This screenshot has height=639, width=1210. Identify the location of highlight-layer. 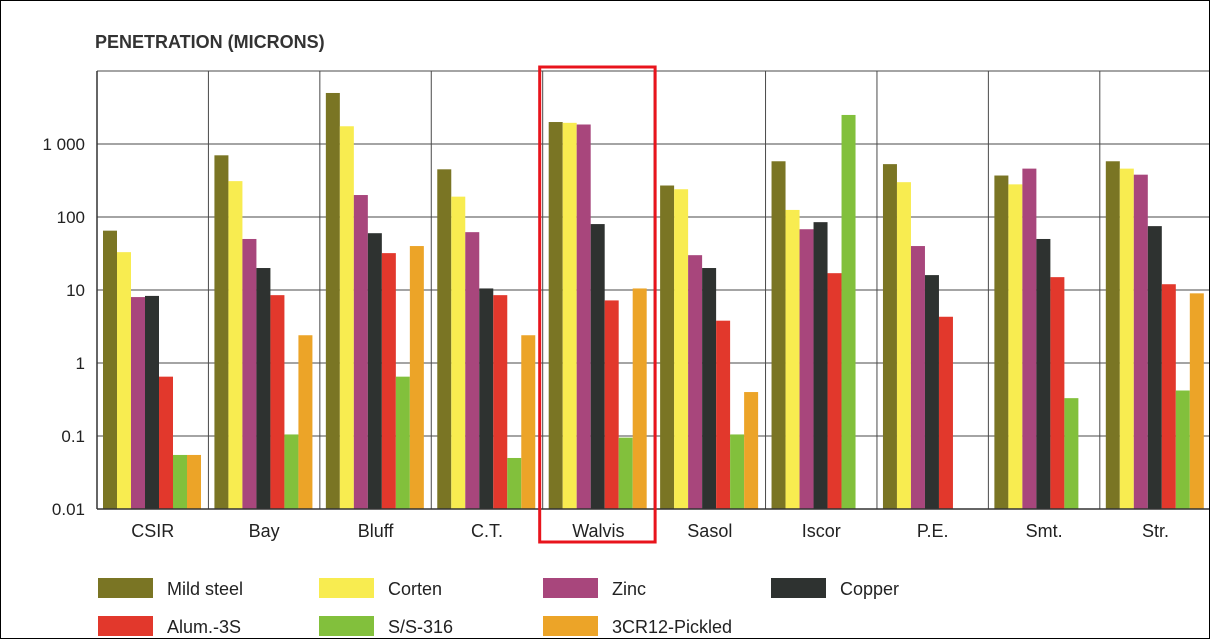
(597, 304).